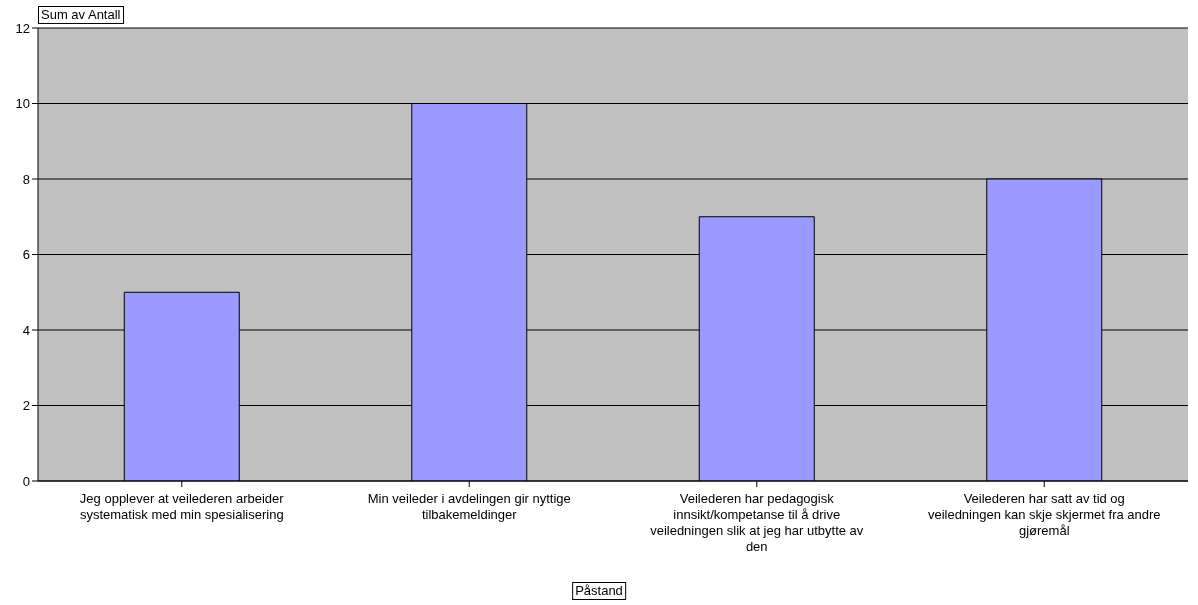 This screenshot has height=605, width=1198. I want to click on y-axis-title: Sum av Antall, so click(81, 15).